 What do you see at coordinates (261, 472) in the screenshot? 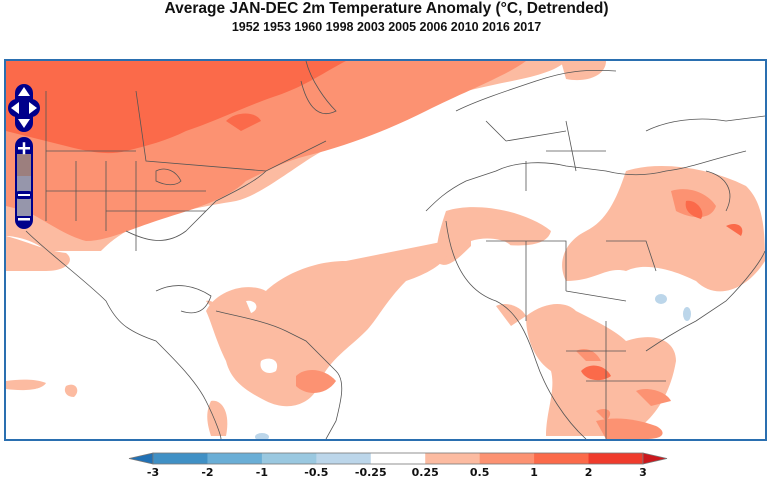
I see `colorbar-tick-label: -1` at bounding box center [261, 472].